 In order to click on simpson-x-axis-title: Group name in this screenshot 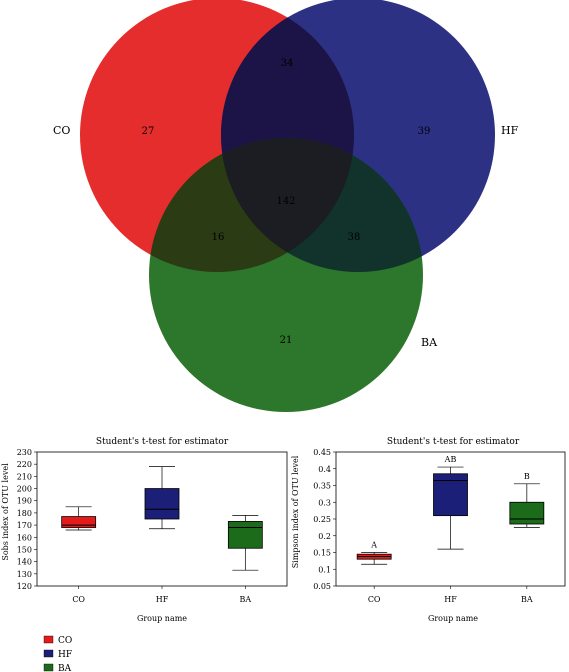, I will do `click(453, 618)`.